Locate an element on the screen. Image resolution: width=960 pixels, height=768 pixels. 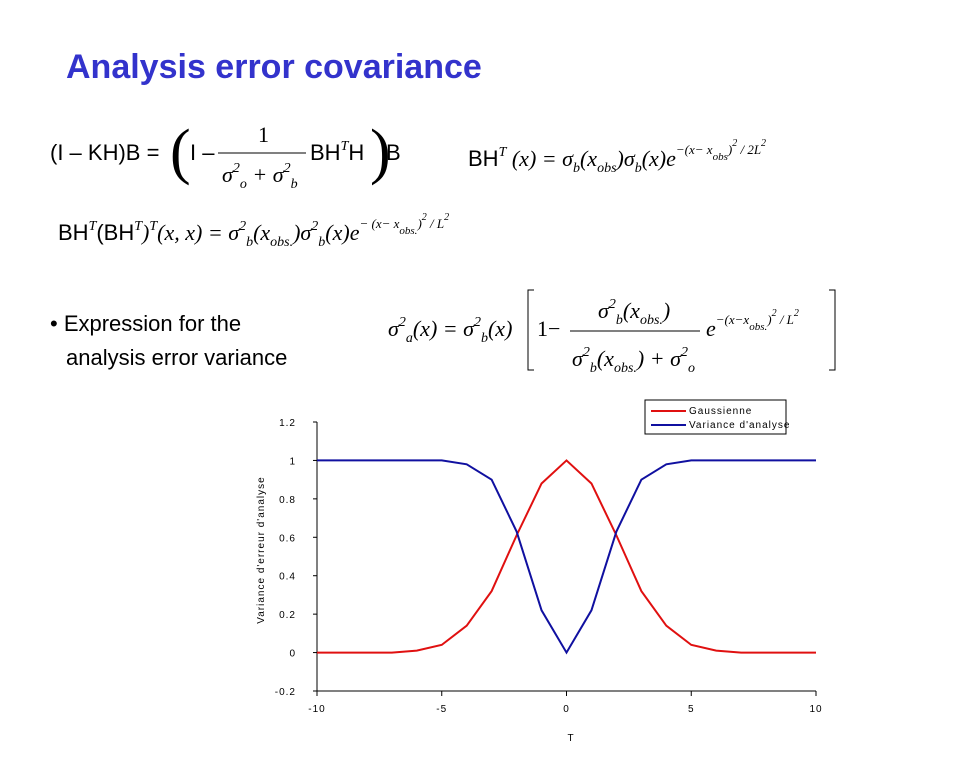
formula-text: I – is located at coordinates (202, 152).